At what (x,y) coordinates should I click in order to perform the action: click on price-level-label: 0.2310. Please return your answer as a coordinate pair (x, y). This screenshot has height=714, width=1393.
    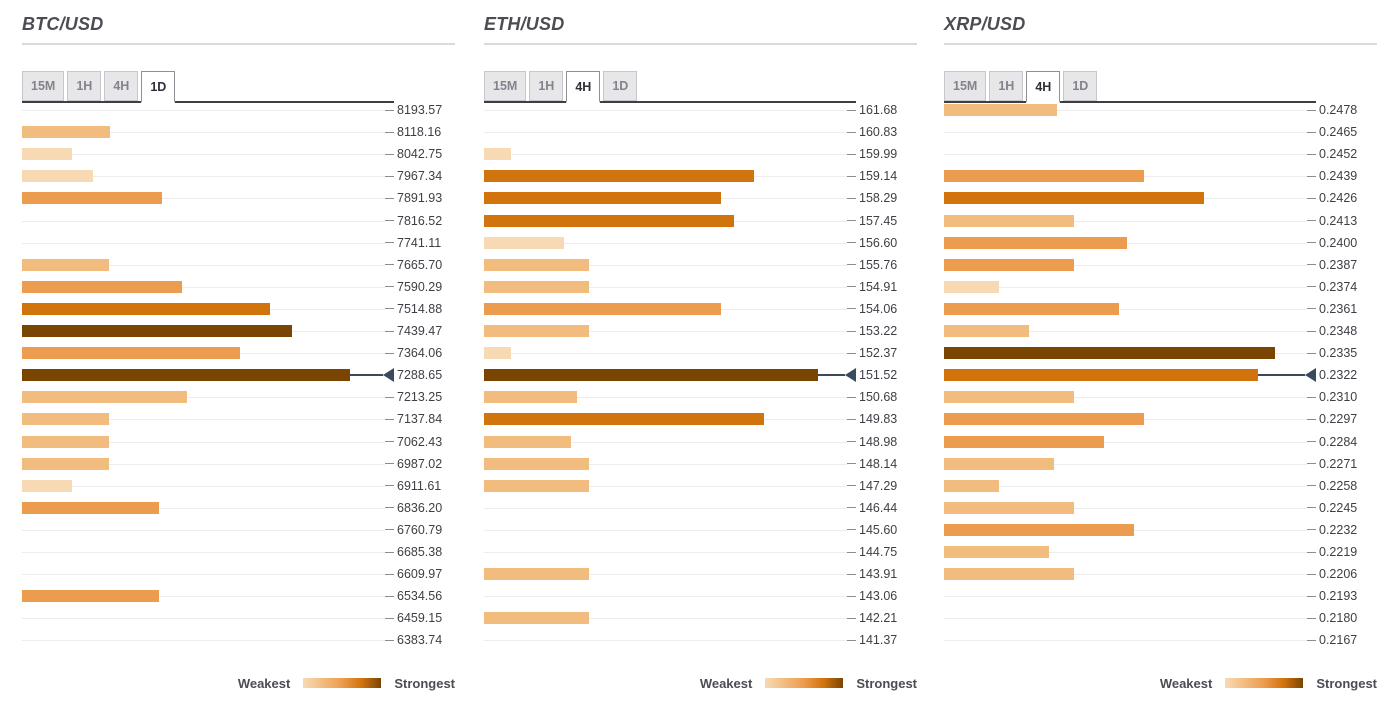
    Looking at the image, I should click on (1342, 397).